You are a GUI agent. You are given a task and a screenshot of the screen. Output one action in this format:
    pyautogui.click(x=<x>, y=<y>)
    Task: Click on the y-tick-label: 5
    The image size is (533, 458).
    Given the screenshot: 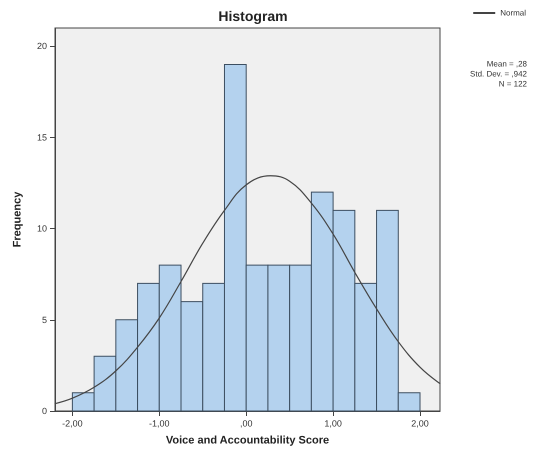 What is the action you would take?
    pyautogui.click(x=44, y=319)
    